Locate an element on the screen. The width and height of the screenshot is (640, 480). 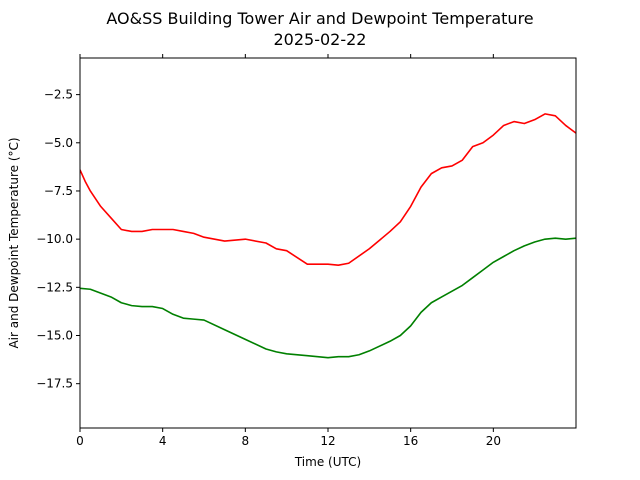
y-axis: −17.5 −15.0 −12.5 −10.0 −7.5 −5.0 −2.5 is located at coordinates (58, 239).